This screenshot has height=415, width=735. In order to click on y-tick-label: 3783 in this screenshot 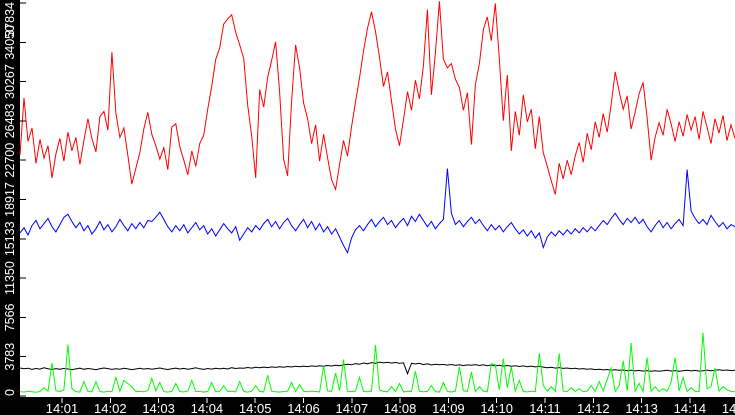, I will do `click(10, 357)`.